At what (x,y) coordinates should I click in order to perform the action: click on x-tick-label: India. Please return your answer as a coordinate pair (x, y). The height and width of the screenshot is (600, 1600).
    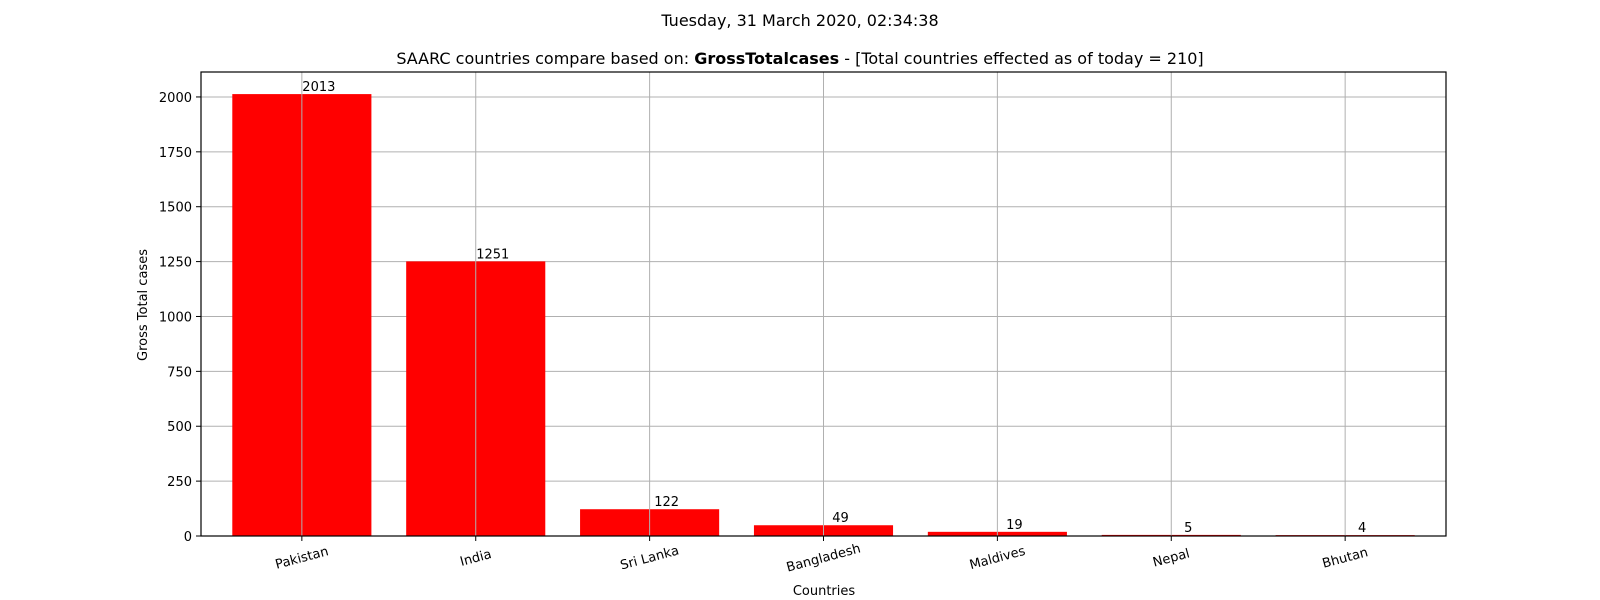
    Looking at the image, I should click on (476, 558).